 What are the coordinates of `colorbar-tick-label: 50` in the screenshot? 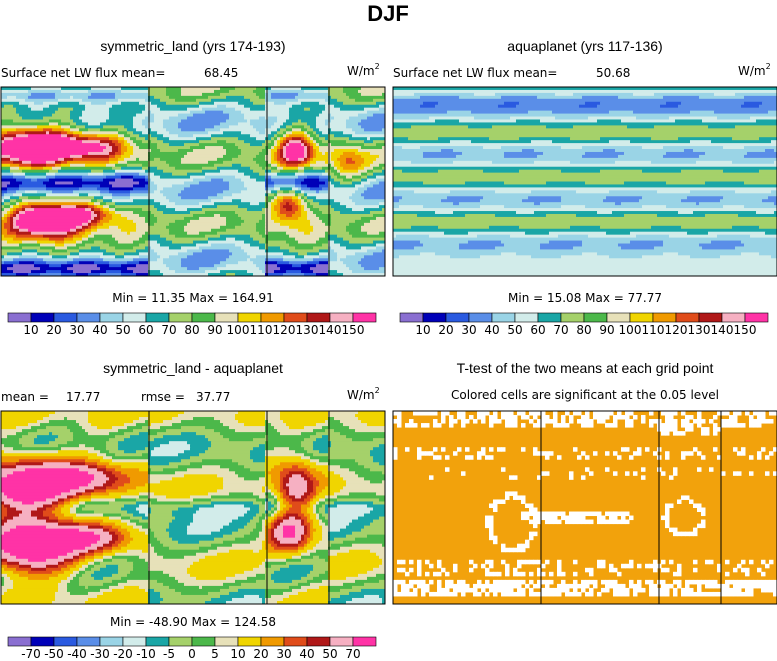 It's located at (514, 330).